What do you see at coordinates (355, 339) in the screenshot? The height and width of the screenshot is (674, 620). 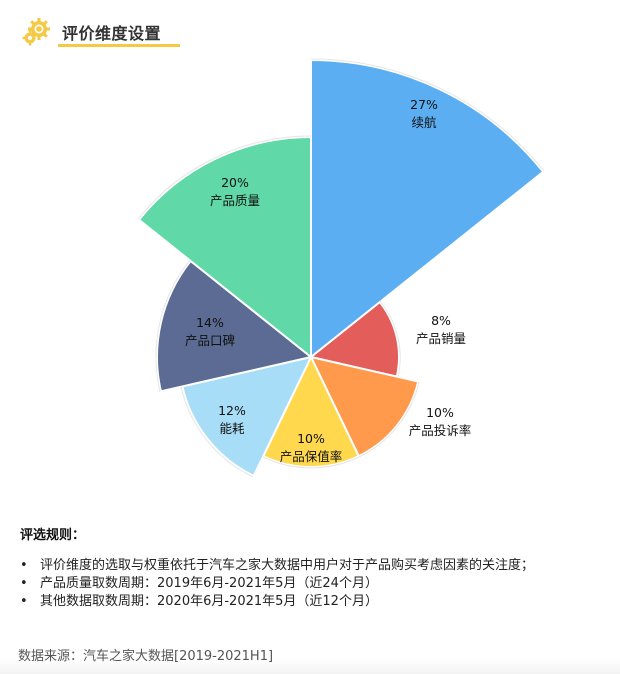 I see `slice-sales` at bounding box center [355, 339].